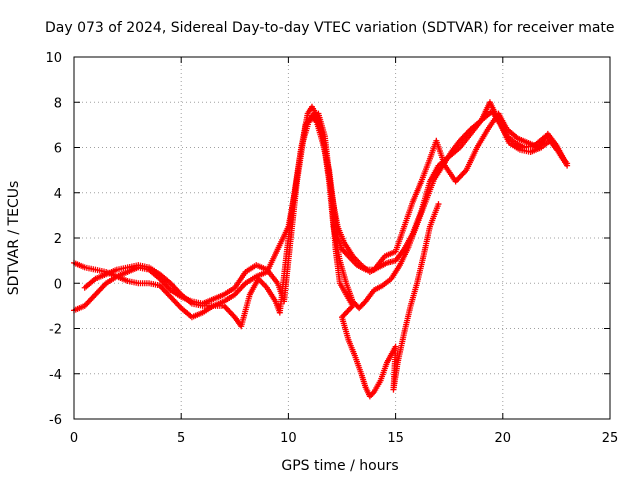 This screenshot has width=640, height=480. I want to click on x-tick-label: 20, so click(503, 438).